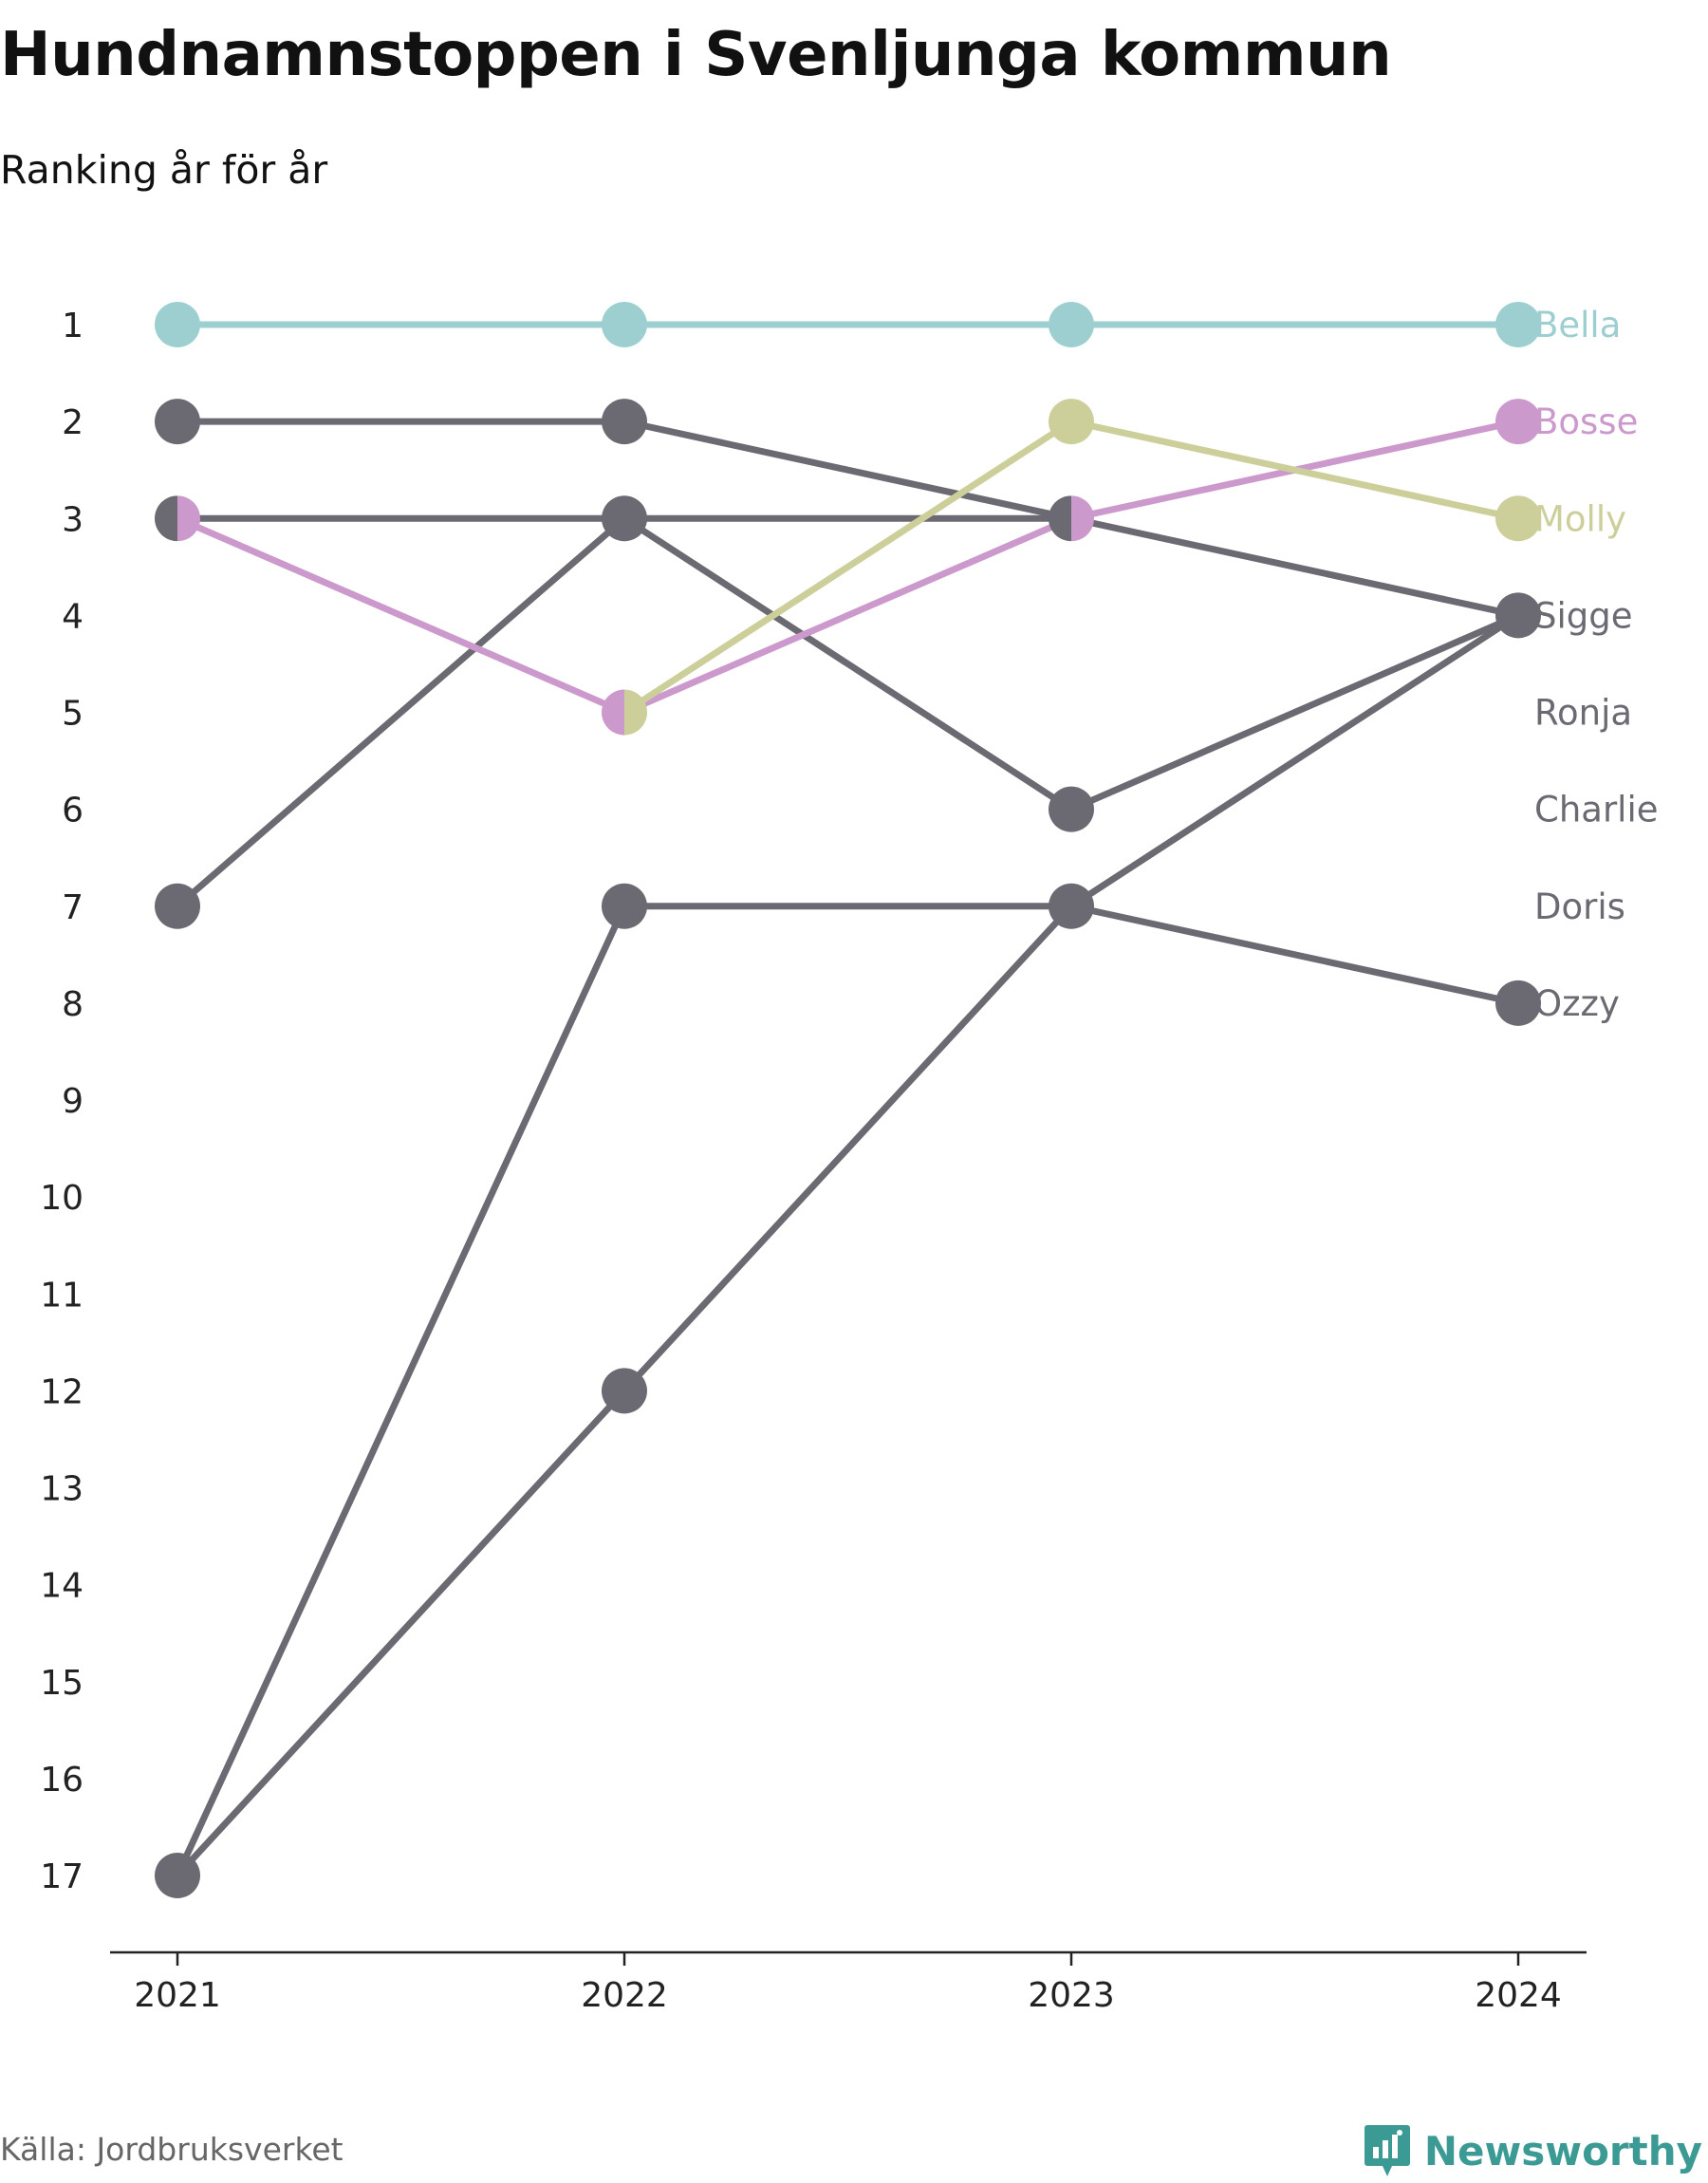 This screenshot has width=1708, height=2183. What do you see at coordinates (1586, 421) in the screenshot?
I see `series-label-bosse: Bosse` at bounding box center [1586, 421].